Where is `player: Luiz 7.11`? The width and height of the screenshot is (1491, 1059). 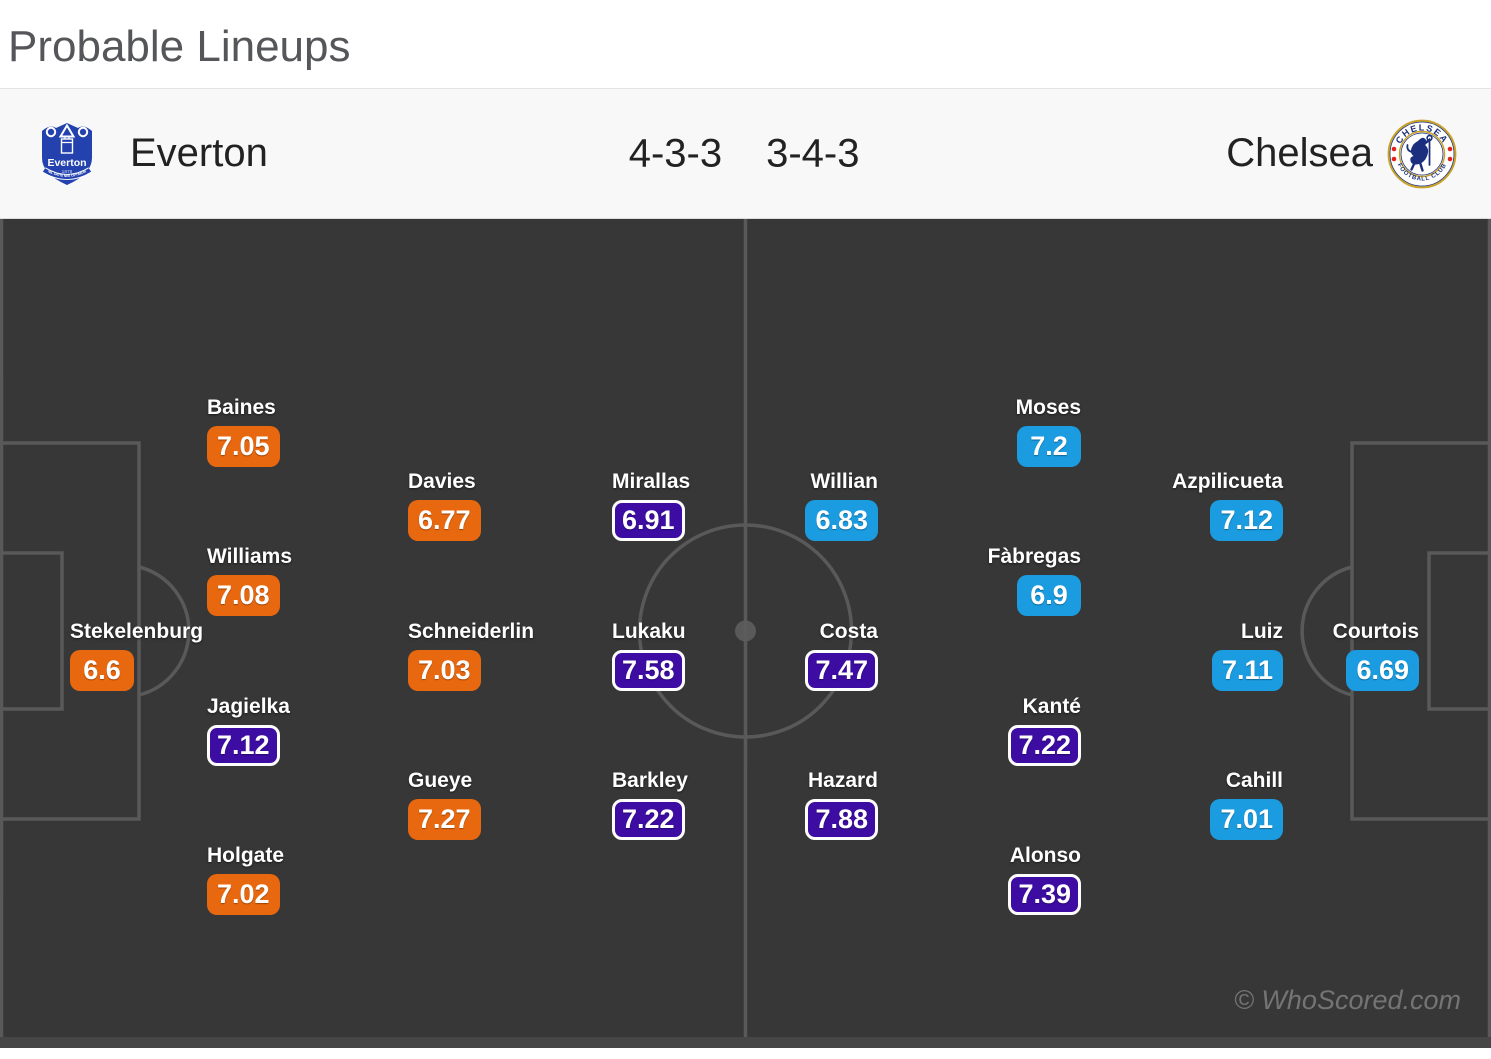
player: Luiz 7.11 is located at coordinates (1247, 655).